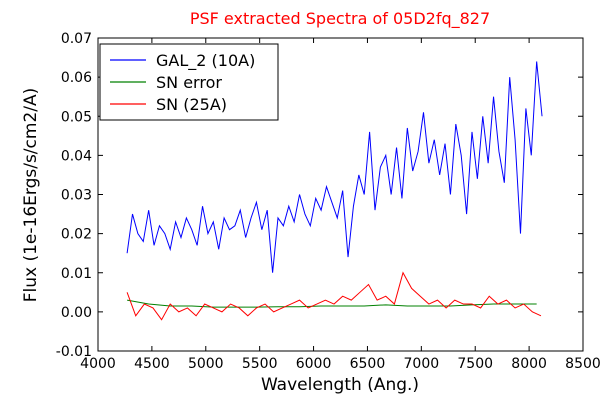  What do you see at coordinates (205, 61) in the screenshot?
I see `legend-label: GAL_2 (10A)` at bounding box center [205, 61].